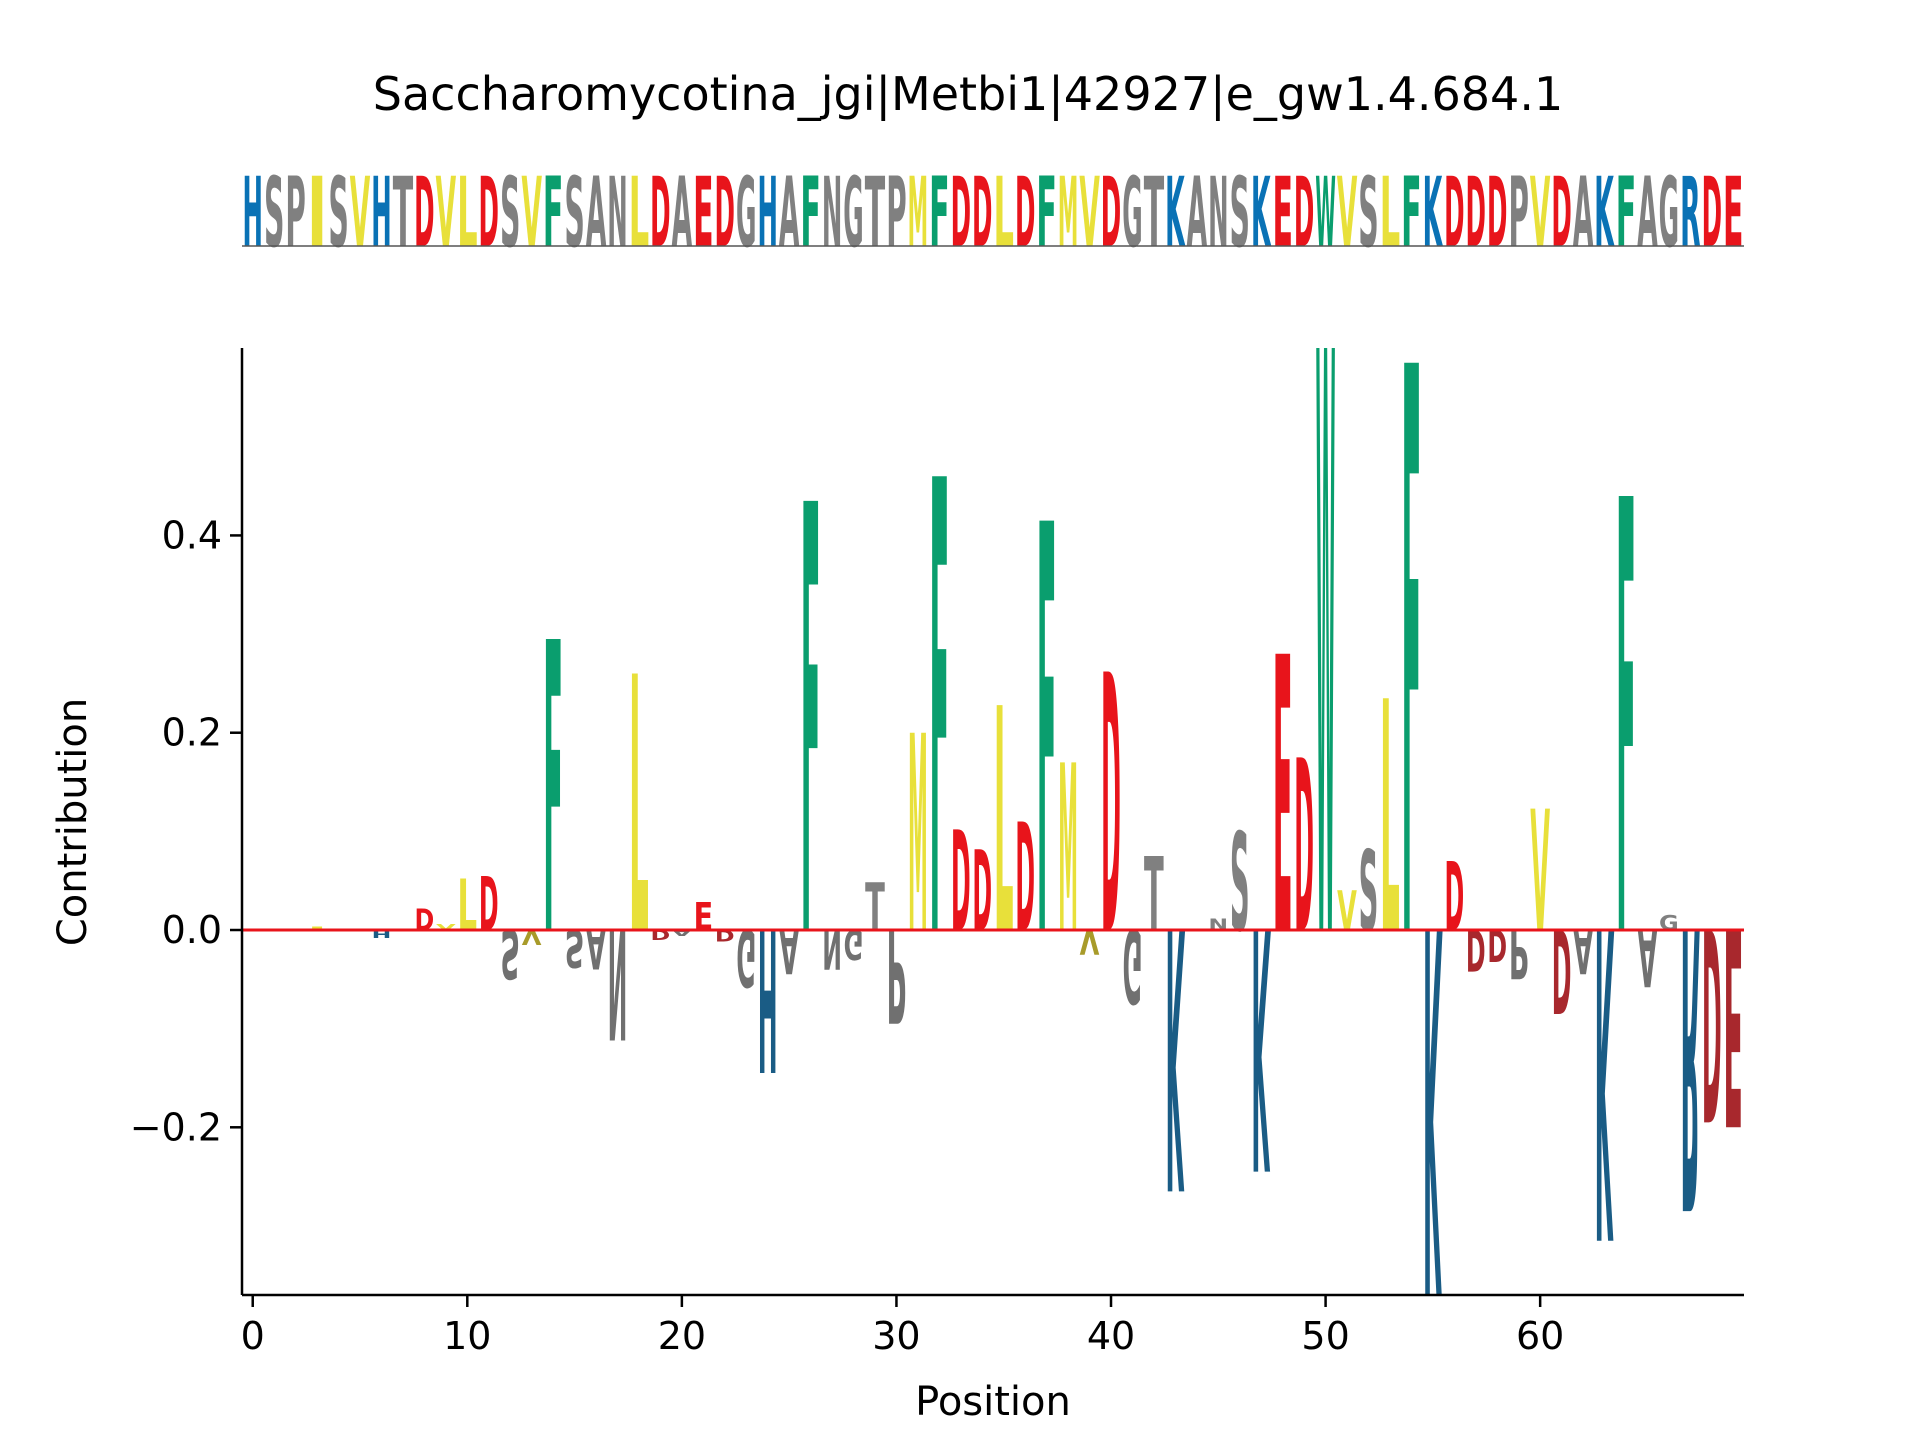 This screenshot has height=1440, width=1920. What do you see at coordinates (896, 1336) in the screenshot?
I see `x-tick-label: 30` at bounding box center [896, 1336].